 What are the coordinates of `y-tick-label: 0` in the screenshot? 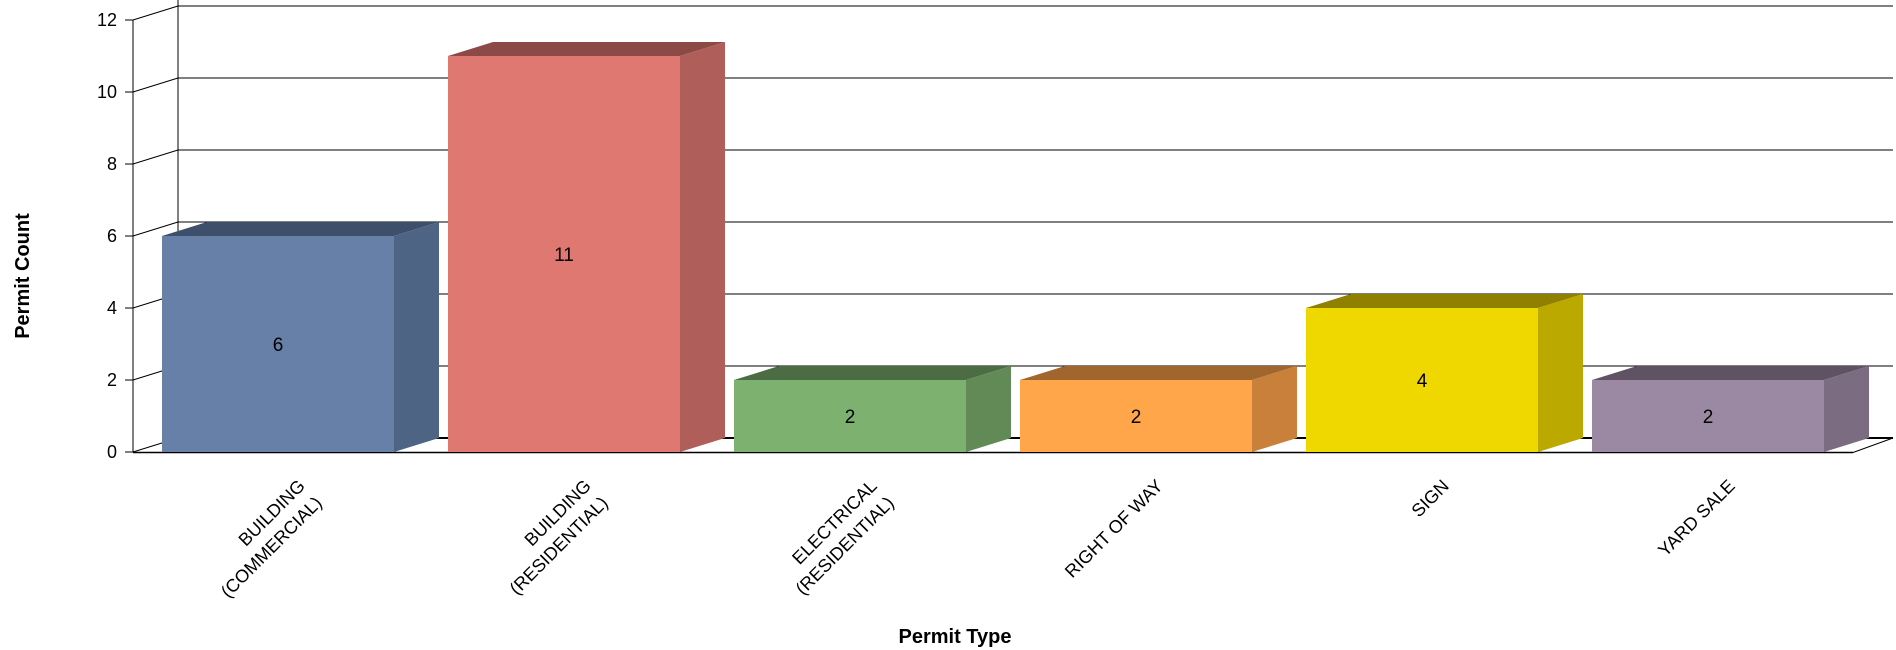 It's located at (112, 452).